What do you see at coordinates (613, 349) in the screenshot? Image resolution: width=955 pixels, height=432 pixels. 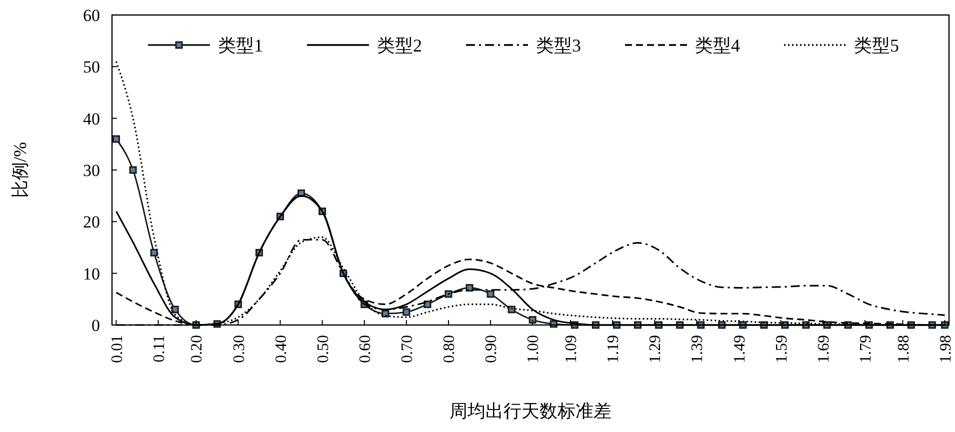 I see `x-tick-label: 1.19` at bounding box center [613, 349].